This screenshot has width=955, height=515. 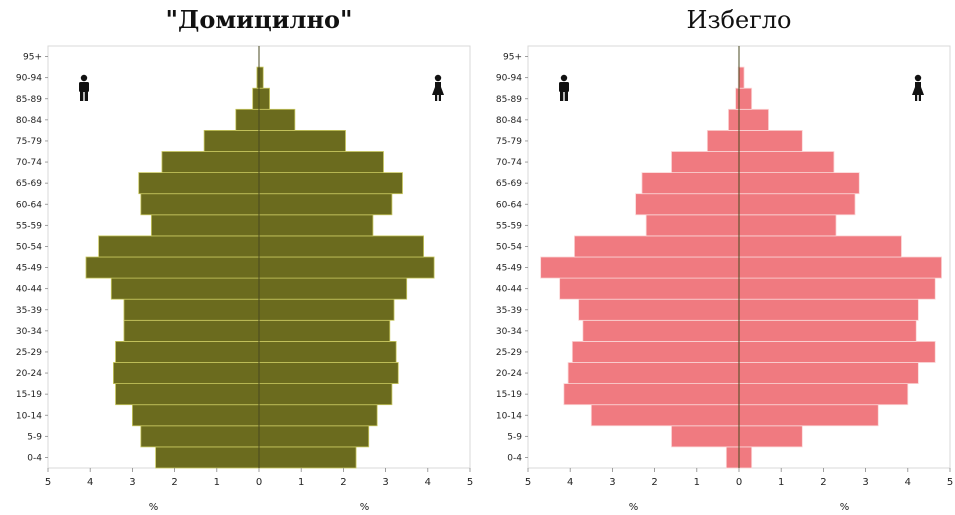 What do you see at coordinates (29, 247) in the screenshot?
I see `age-label: 50-54` at bounding box center [29, 247].